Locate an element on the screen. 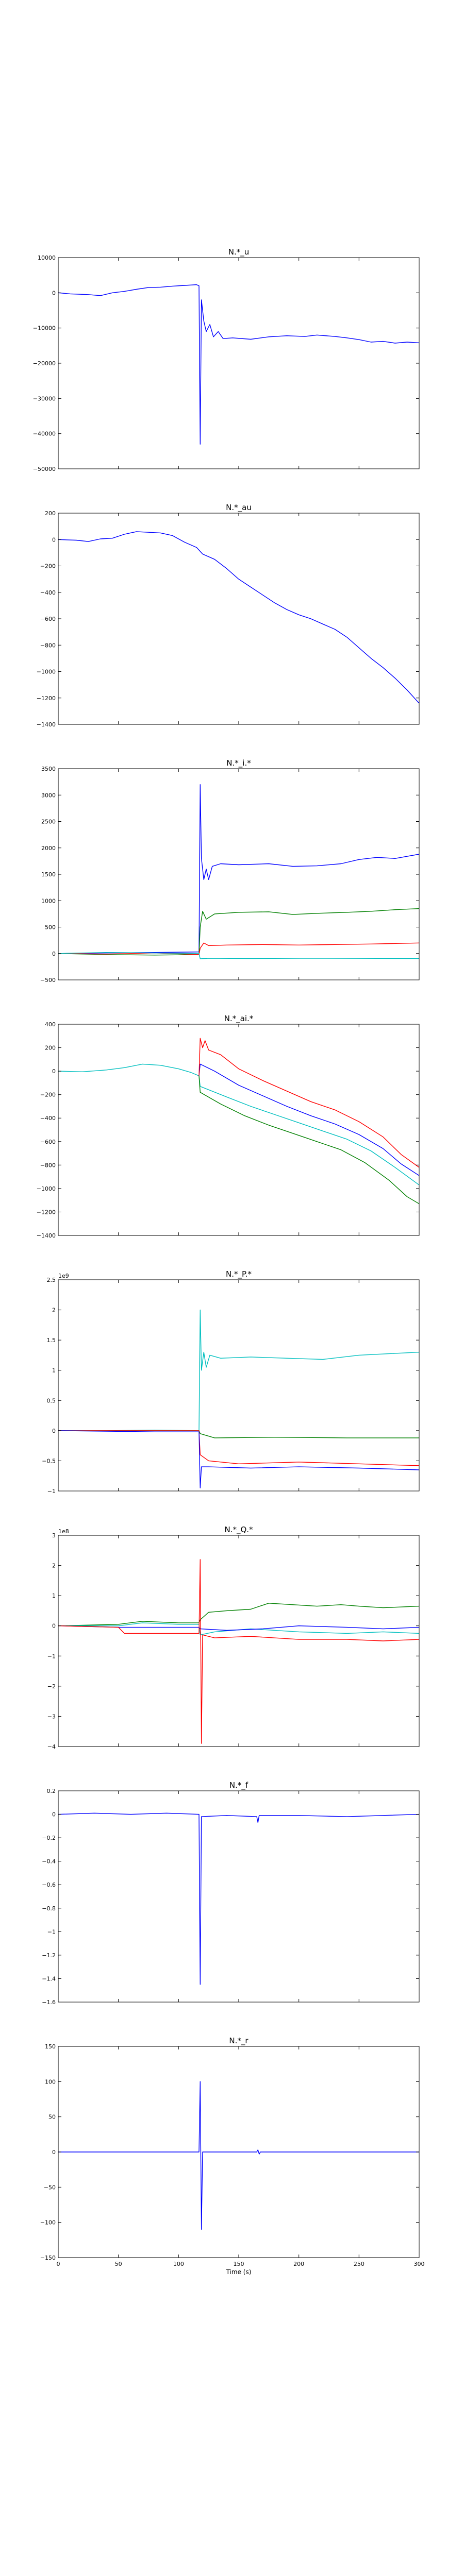 This screenshot has height=2576, width=464. x-tick-label: 50 is located at coordinates (118, 2264).